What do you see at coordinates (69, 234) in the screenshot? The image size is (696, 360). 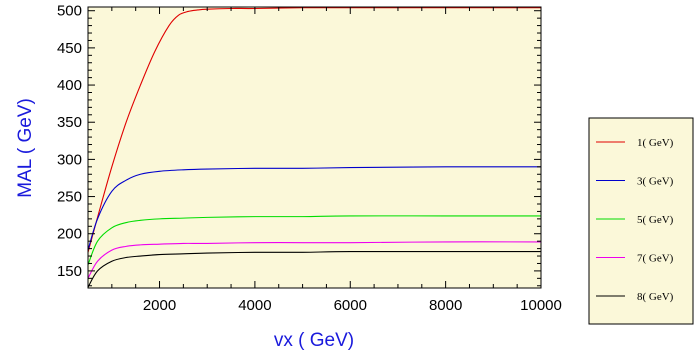 I see `y-tick-label: 200` at bounding box center [69, 234].